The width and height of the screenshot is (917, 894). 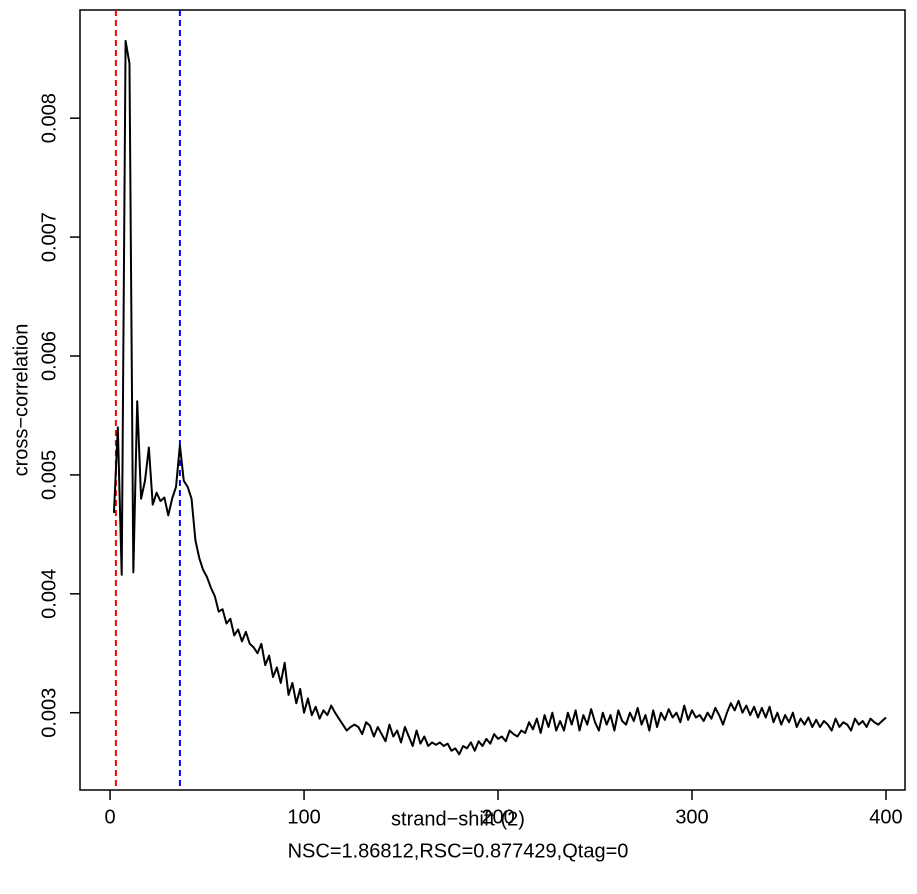 I want to click on x-tick-label: 0, so click(x=110, y=817).